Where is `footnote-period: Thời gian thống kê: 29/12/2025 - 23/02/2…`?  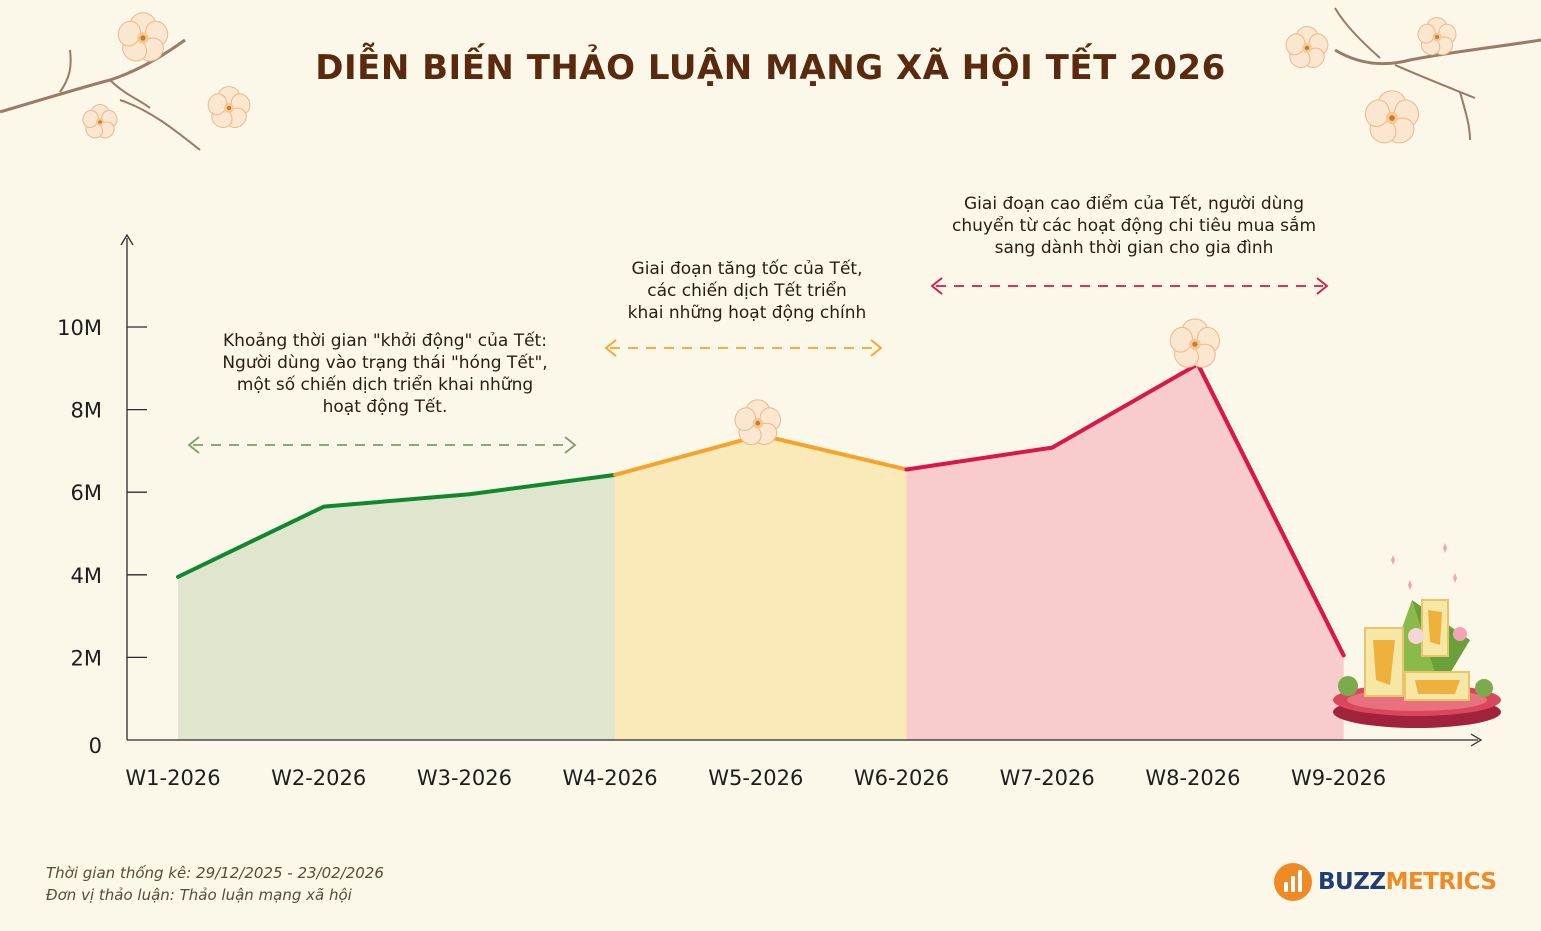
footnote-period: Thời gian thống kê: 29/12/2025 - 23/02/2… is located at coordinates (215, 873).